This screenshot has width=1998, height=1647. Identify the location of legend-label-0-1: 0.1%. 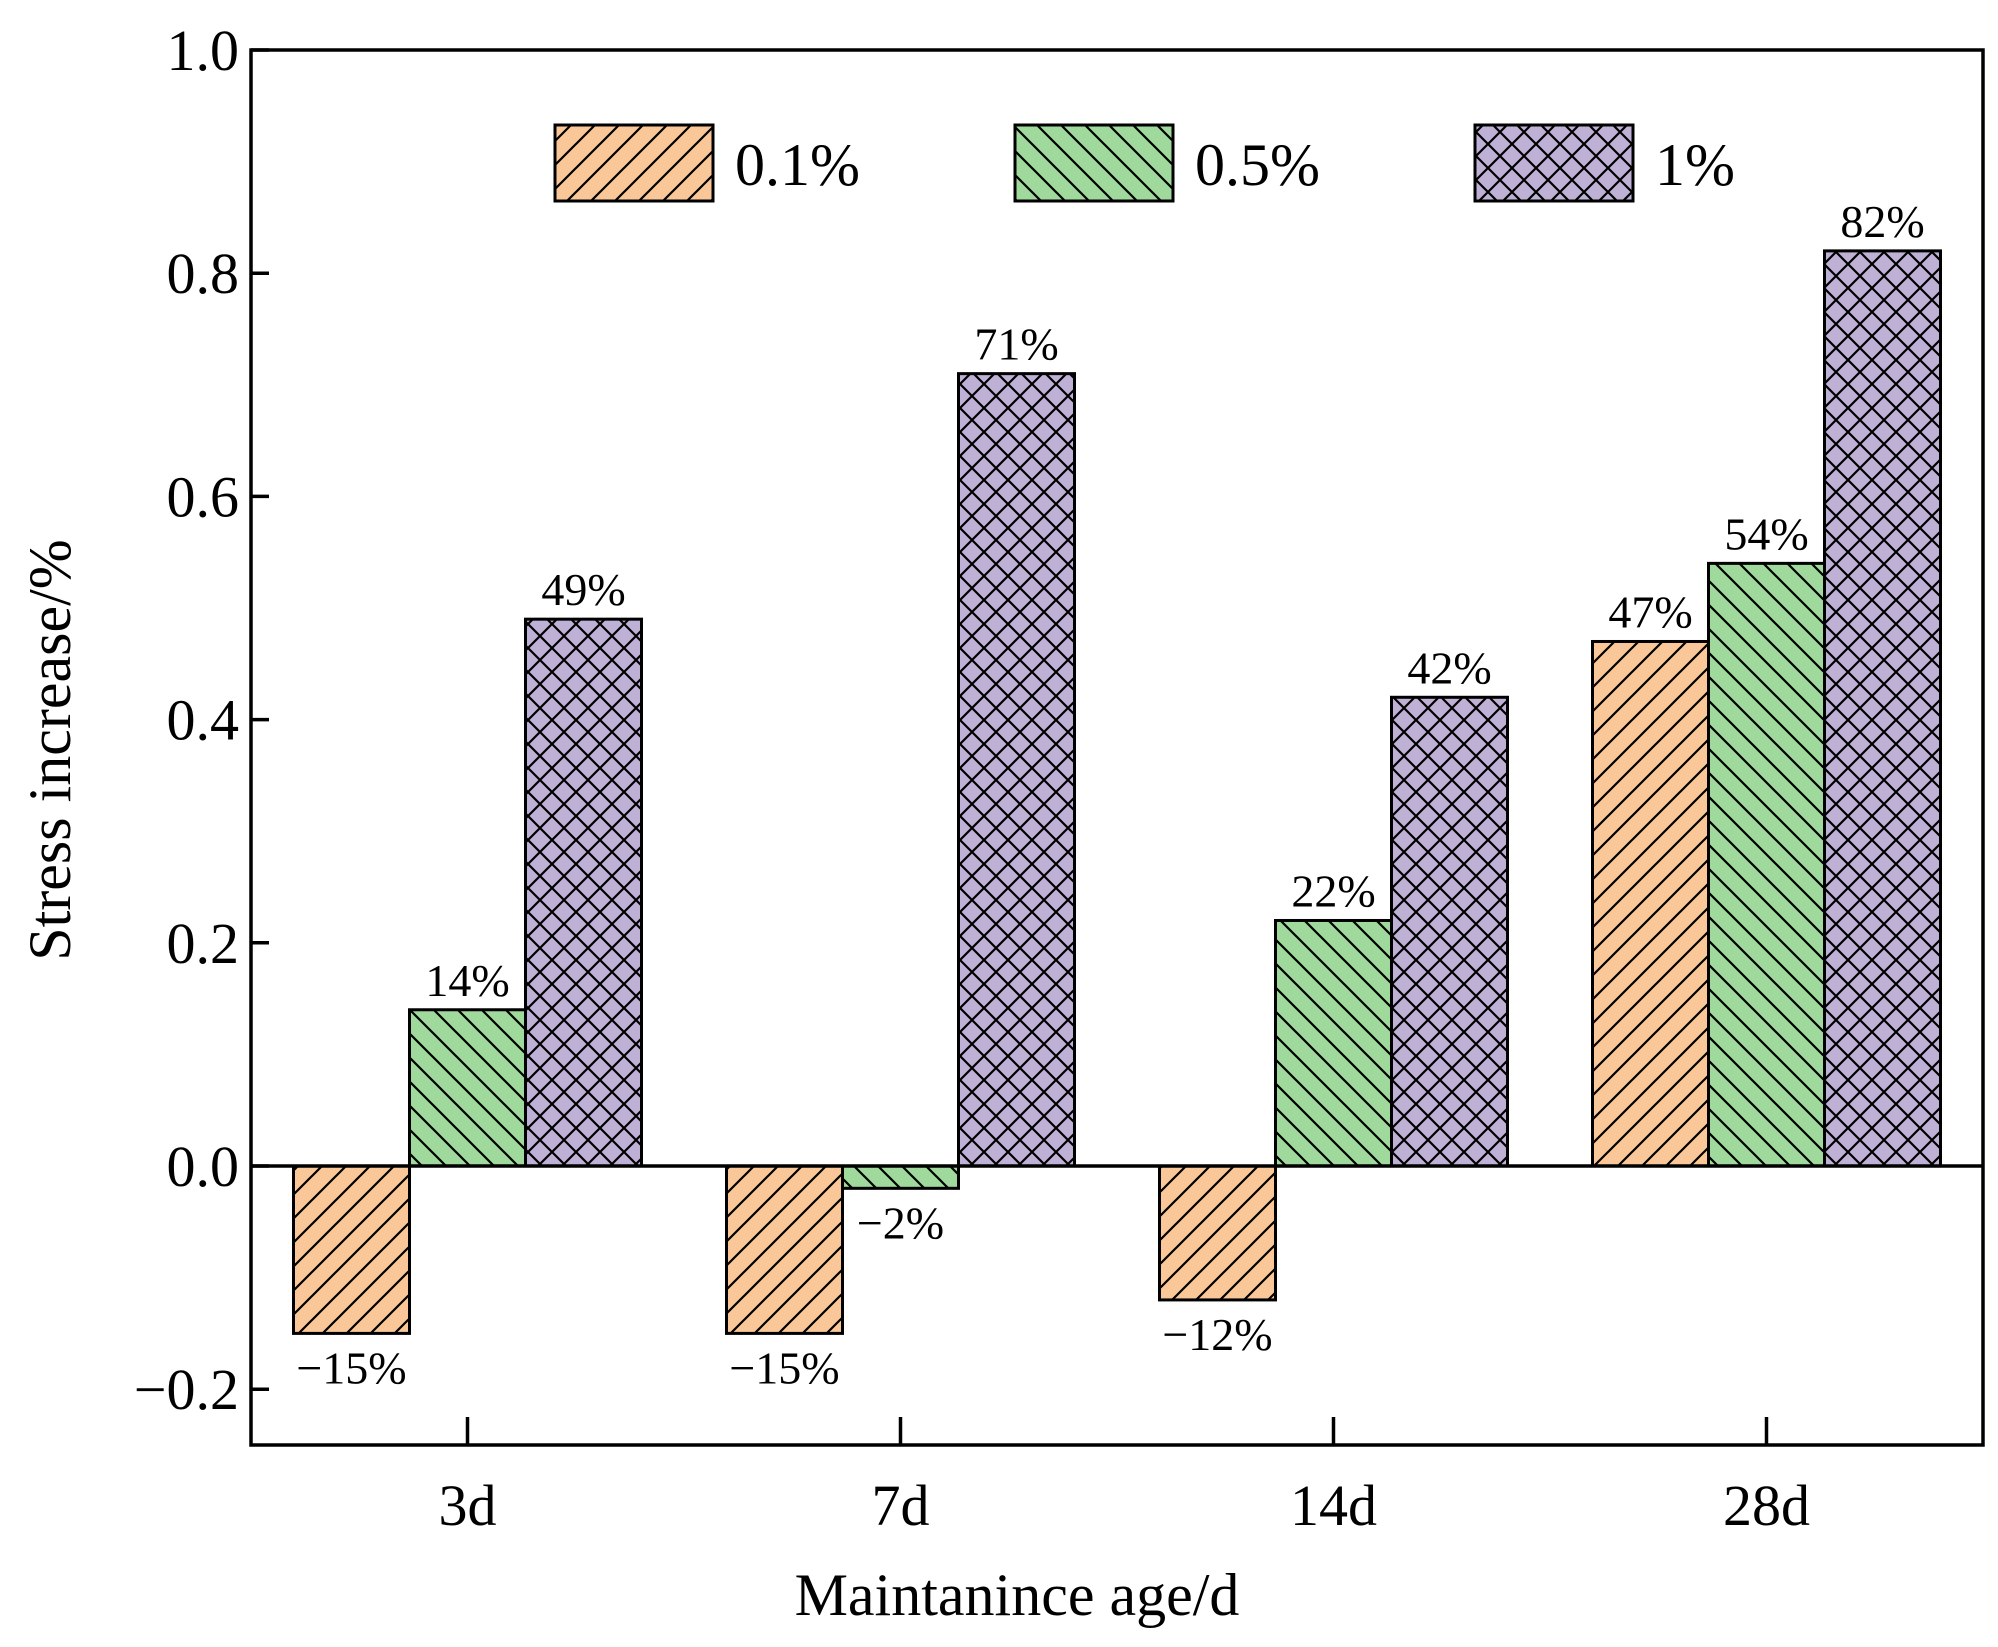
(797, 165).